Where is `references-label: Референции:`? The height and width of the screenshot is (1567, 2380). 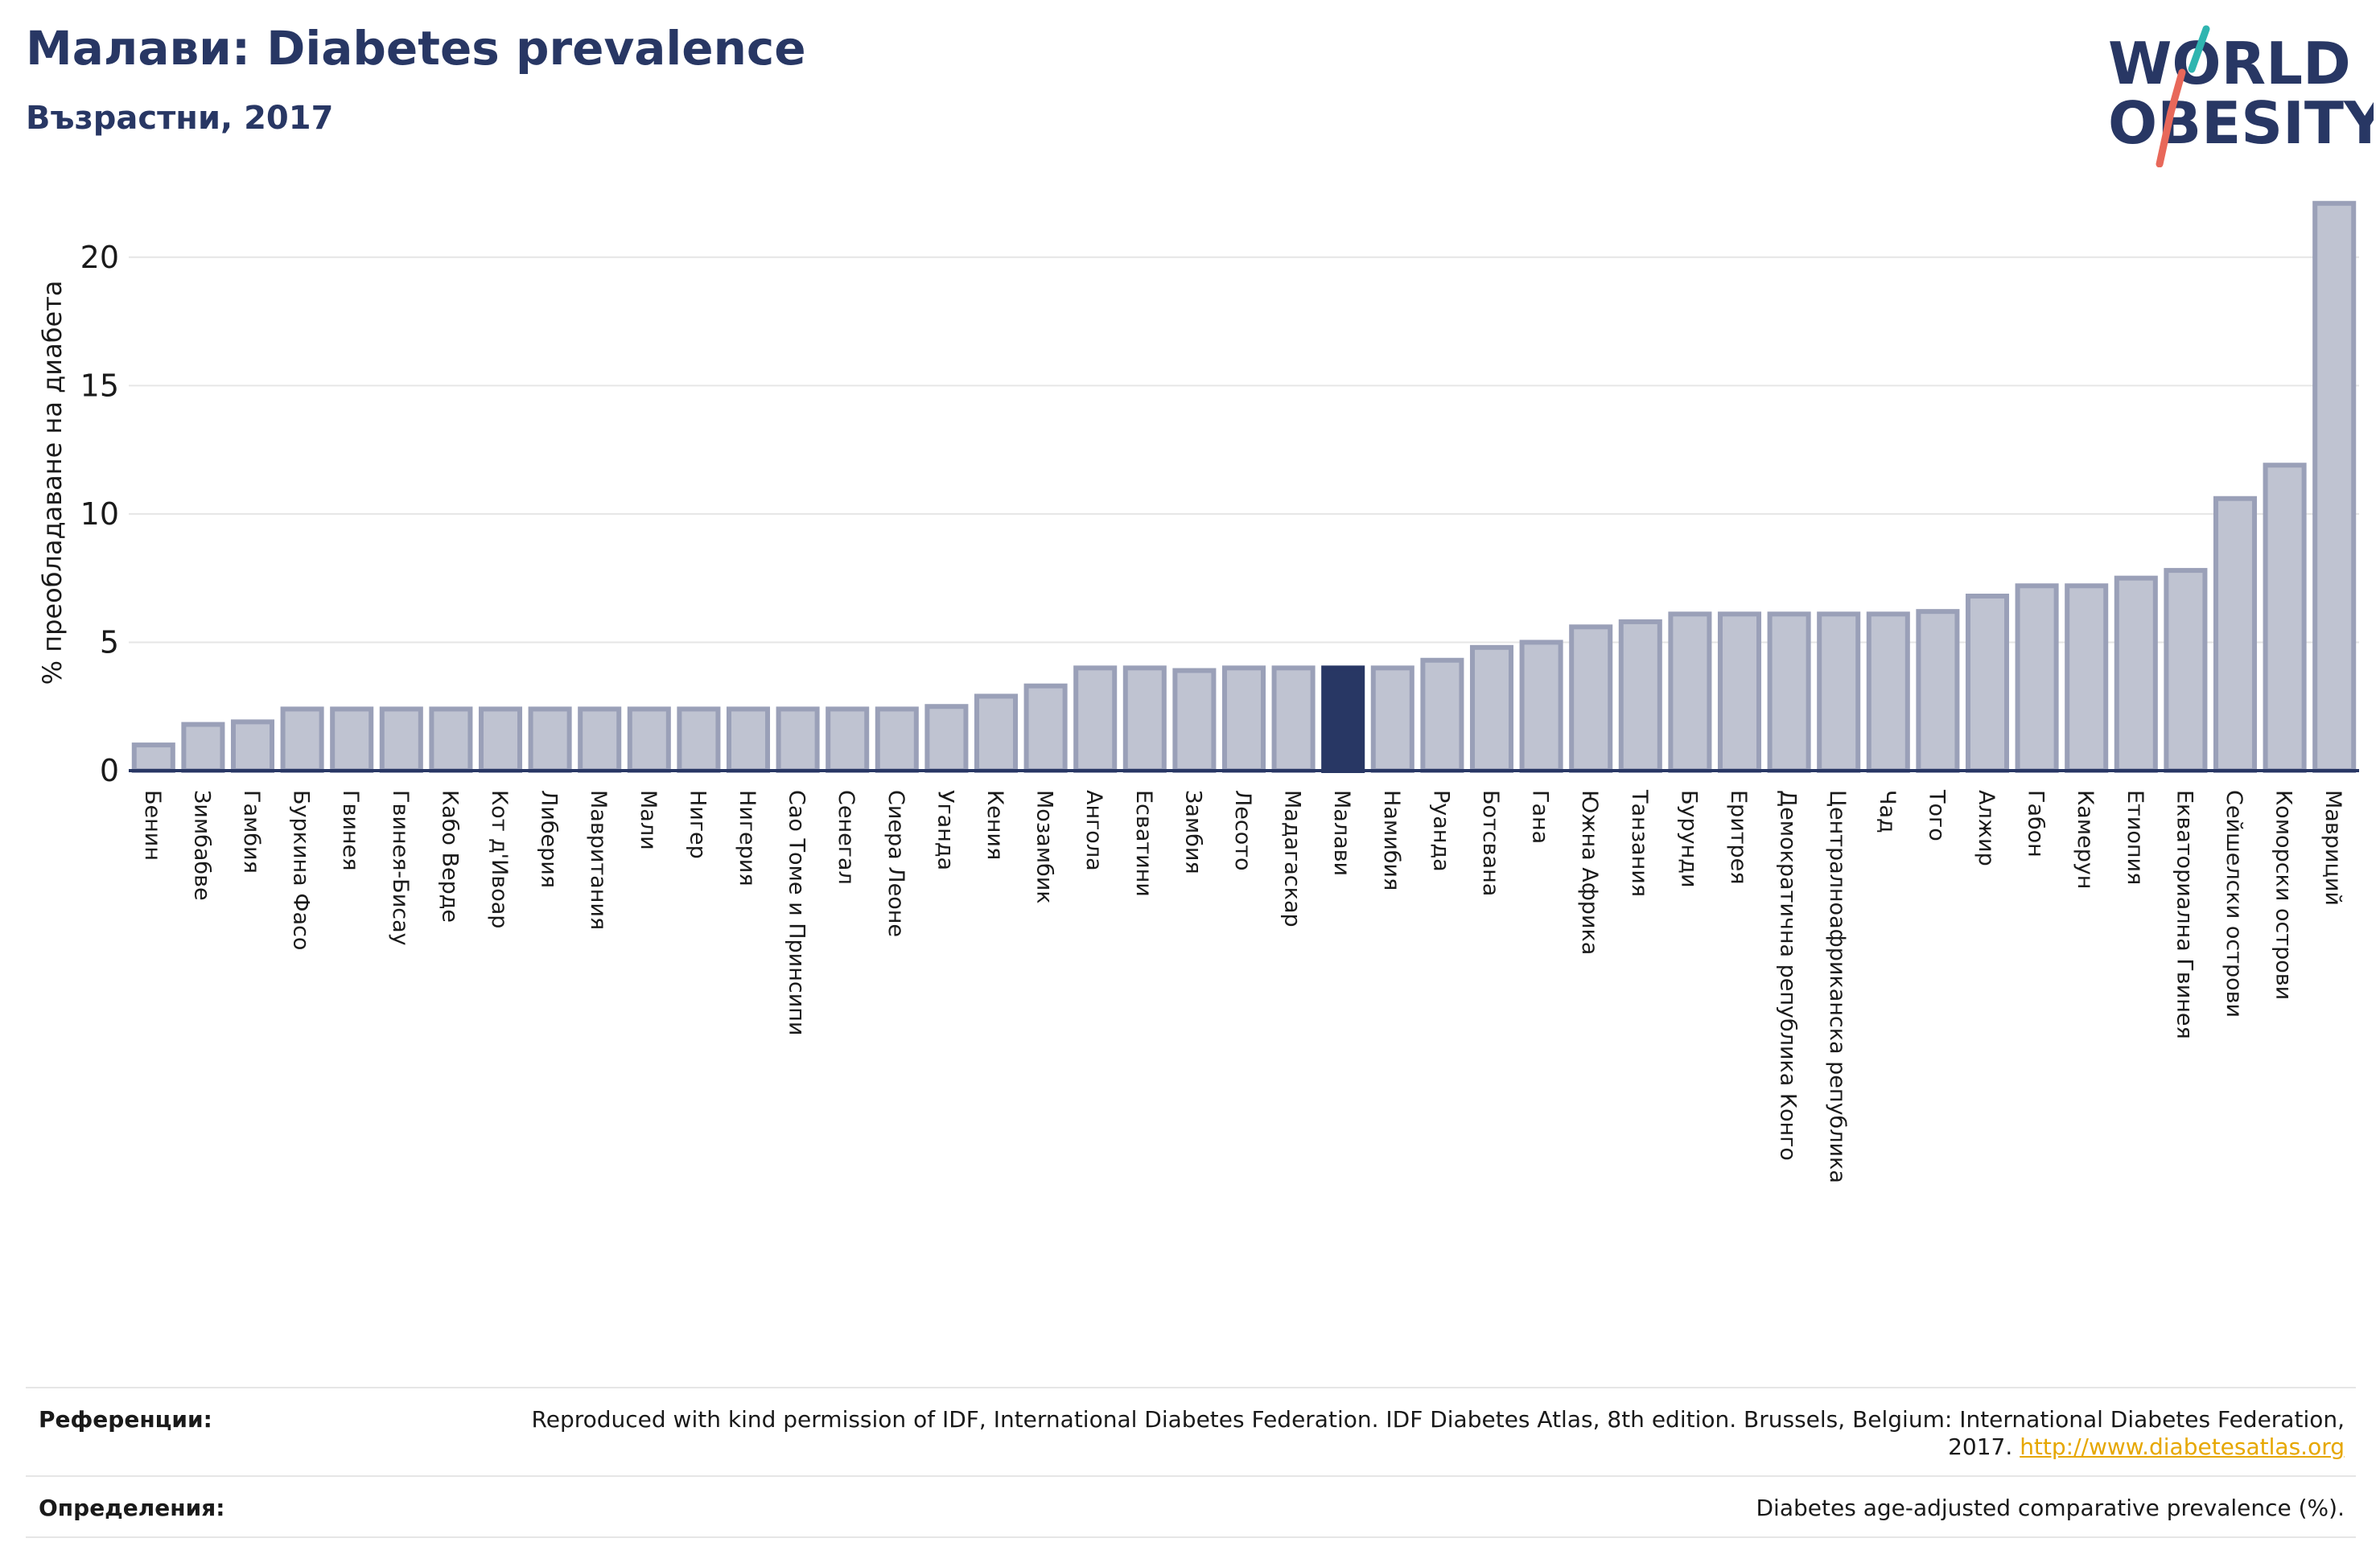
references-label: Референции: is located at coordinates (125, 1419).